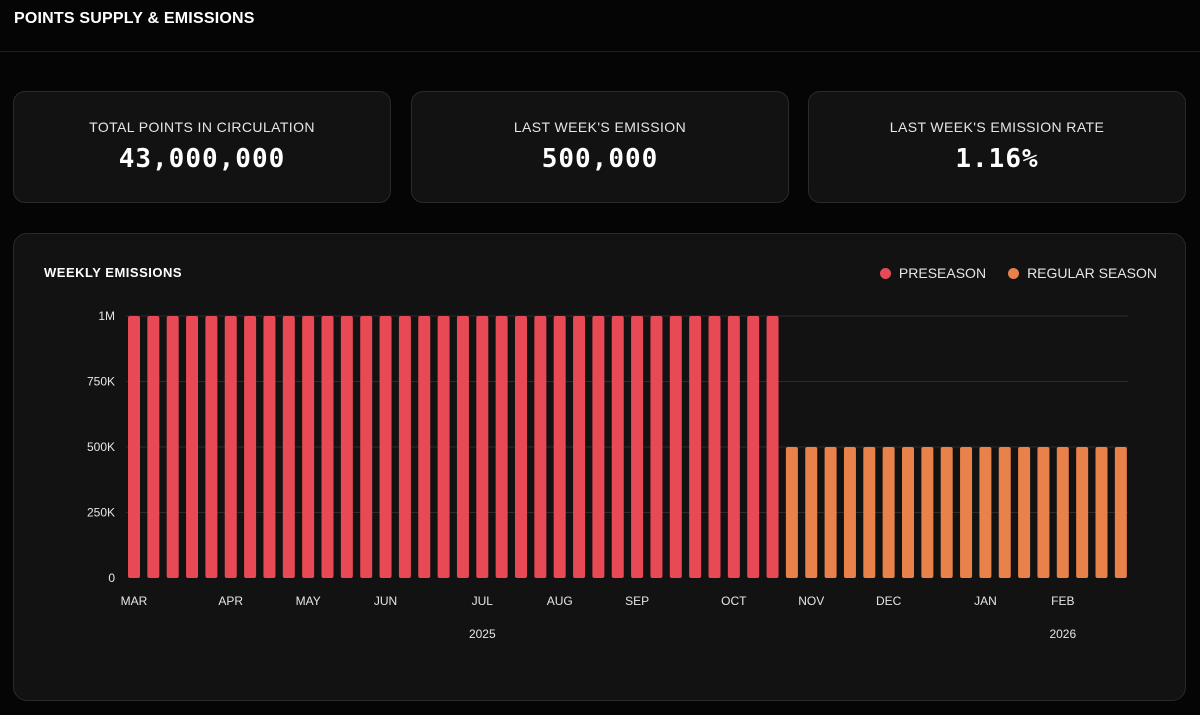  Describe the element at coordinates (942, 273) in the screenshot. I see `legend-label-preseason: PRESEASON` at that location.